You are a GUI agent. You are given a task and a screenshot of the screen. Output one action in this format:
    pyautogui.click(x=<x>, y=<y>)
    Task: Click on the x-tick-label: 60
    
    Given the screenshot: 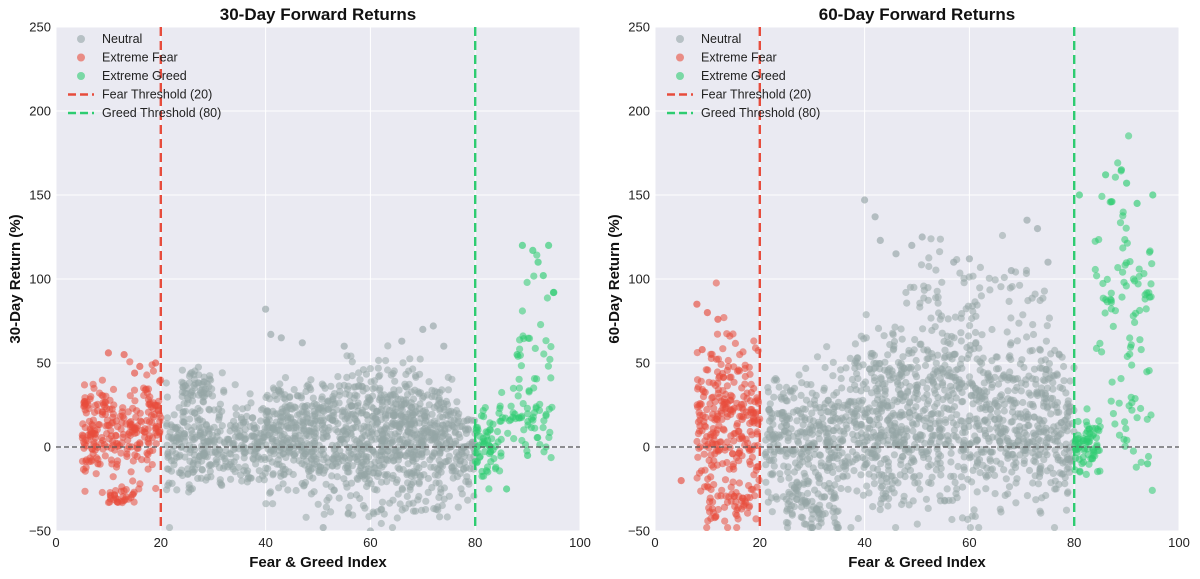 What is the action you would take?
    pyautogui.click(x=370, y=542)
    